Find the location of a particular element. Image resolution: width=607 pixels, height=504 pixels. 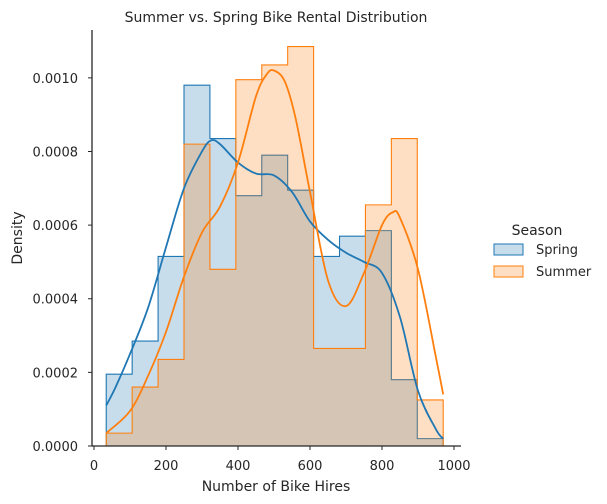

x-tick-label: 1000 is located at coordinates (453, 466).